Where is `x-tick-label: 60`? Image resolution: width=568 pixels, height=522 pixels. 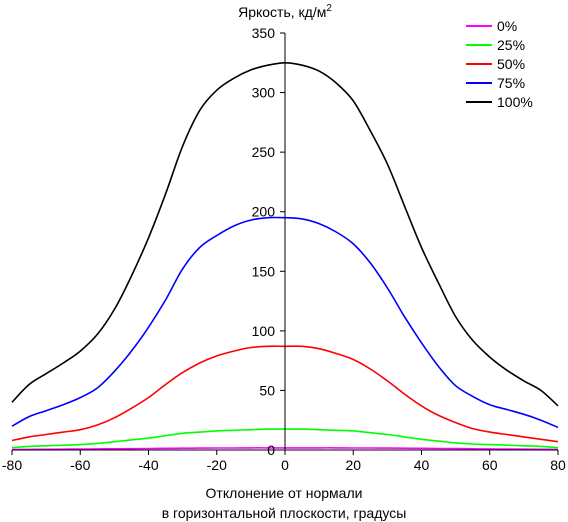 x-tick-label: 60 is located at coordinates (490, 465).